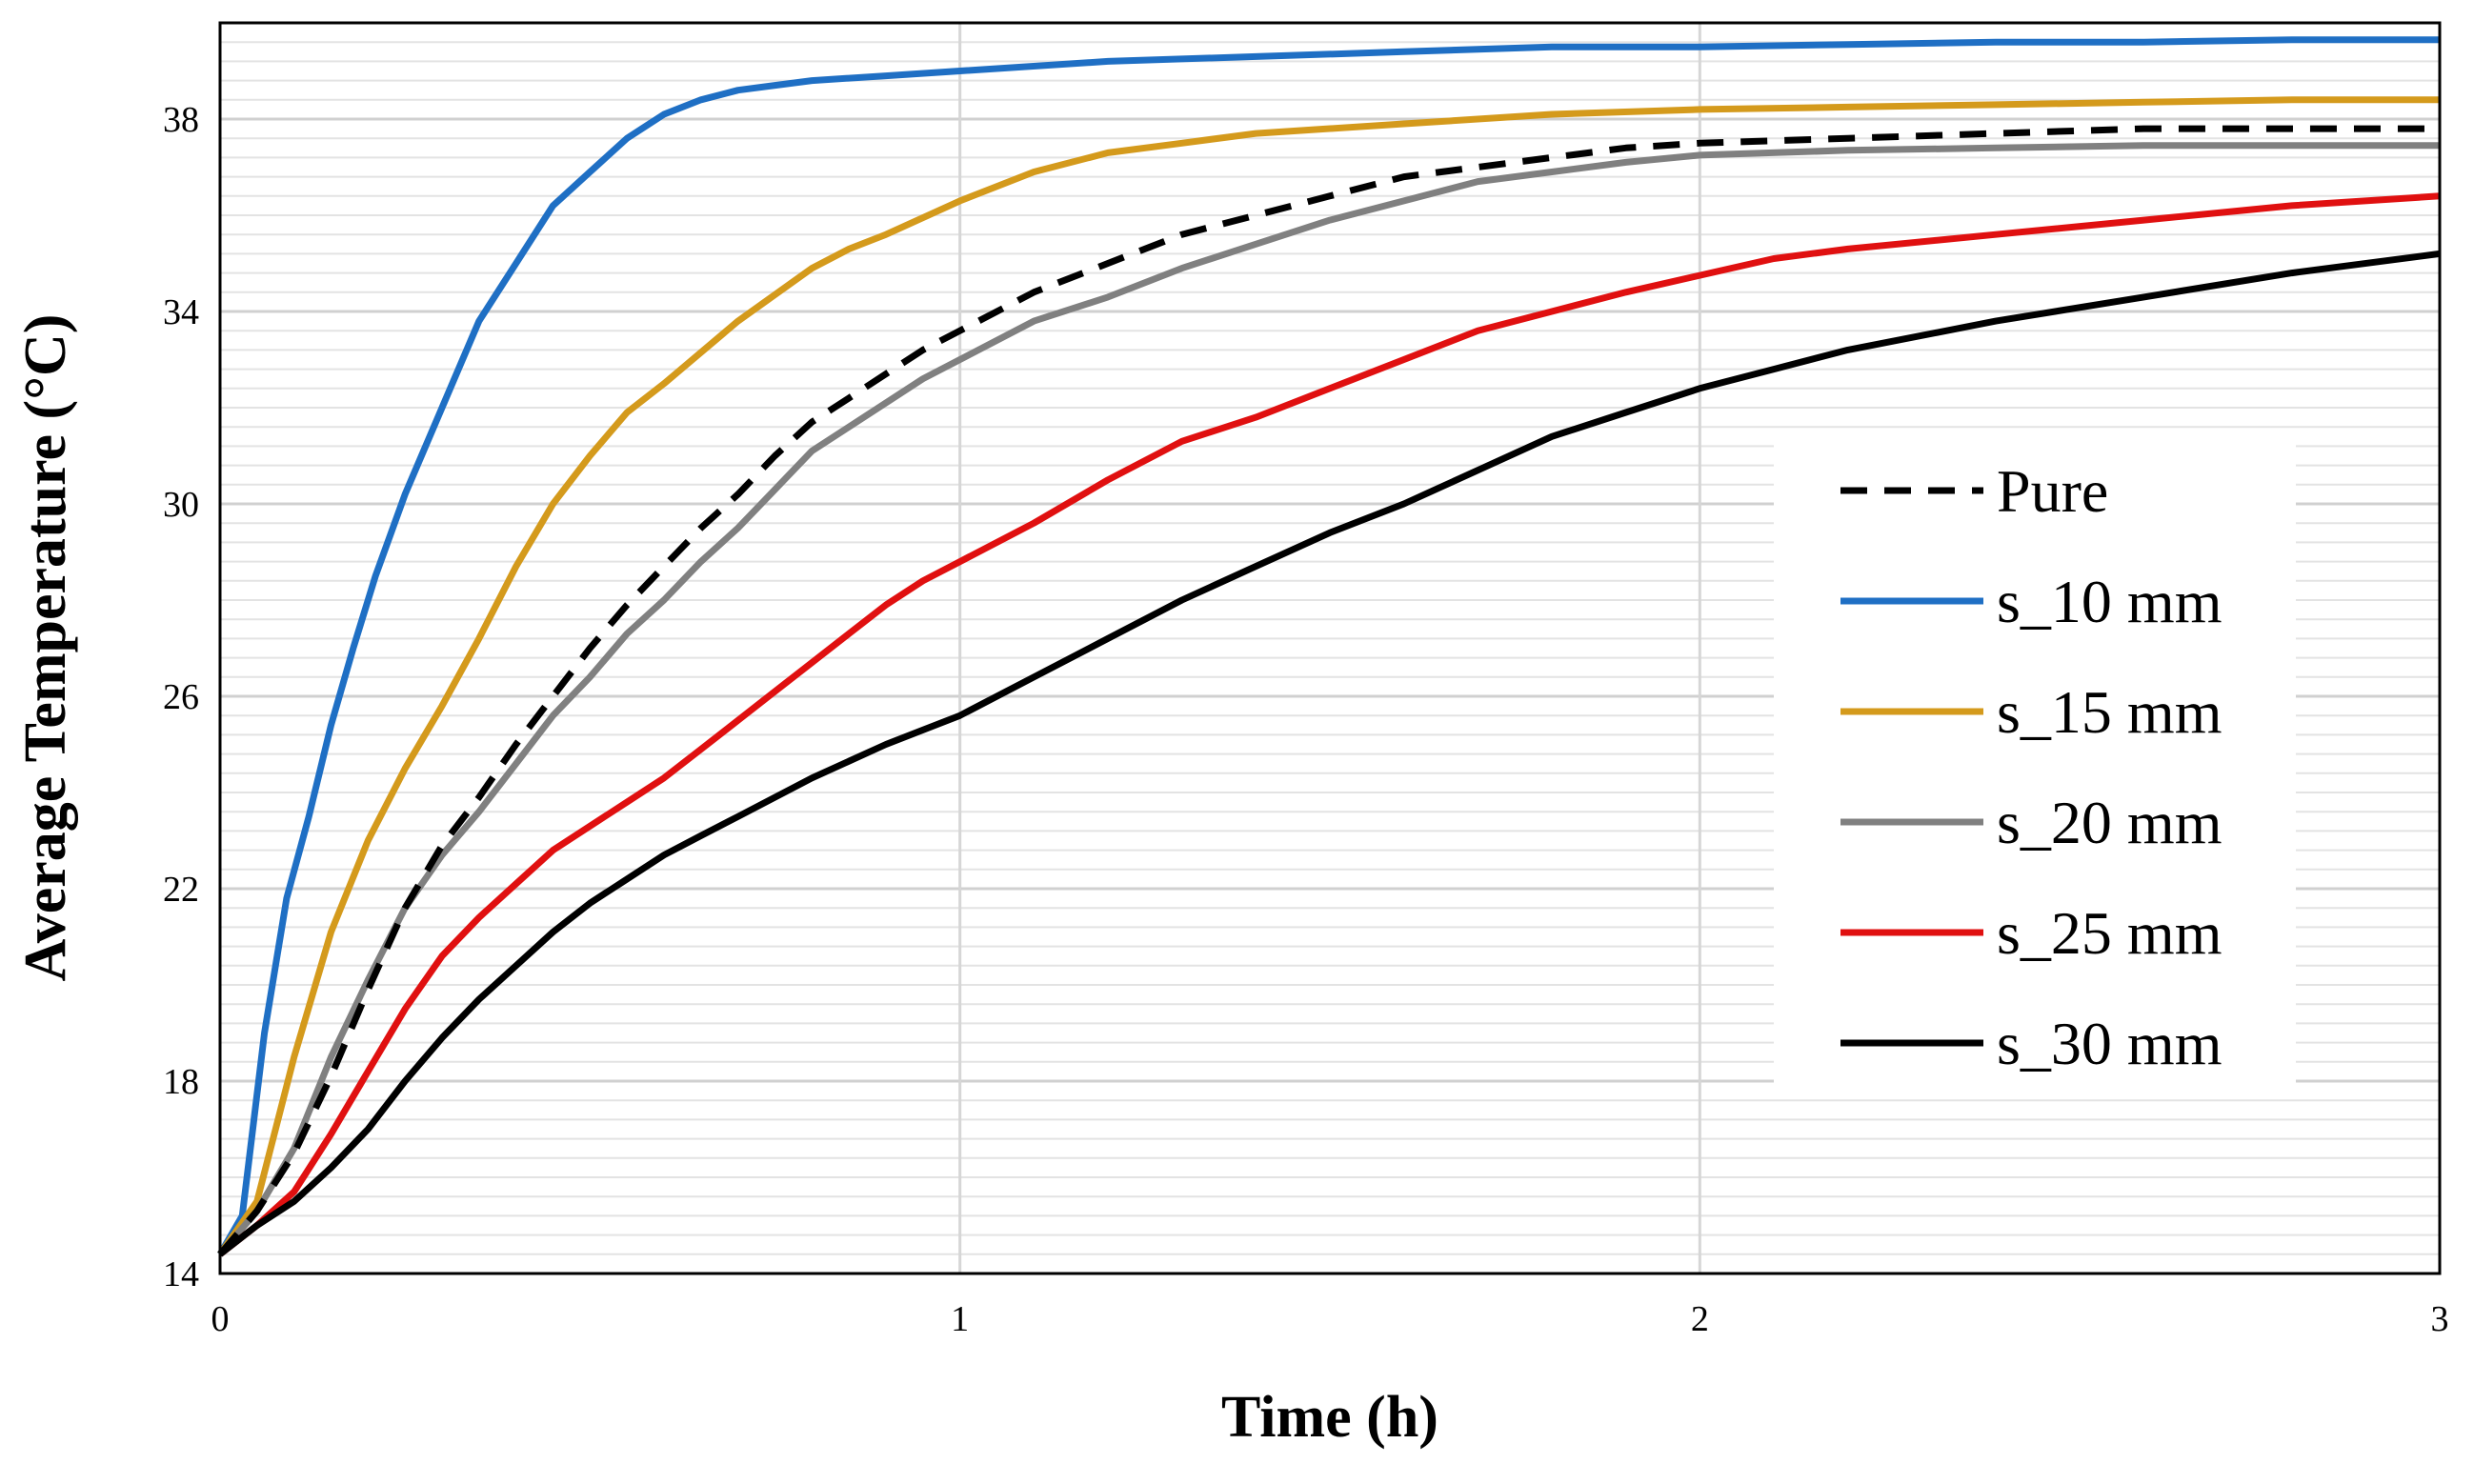 The image size is (2474, 1484). Describe the element at coordinates (181, 890) in the screenshot. I see `y-tick-label: 22` at that location.